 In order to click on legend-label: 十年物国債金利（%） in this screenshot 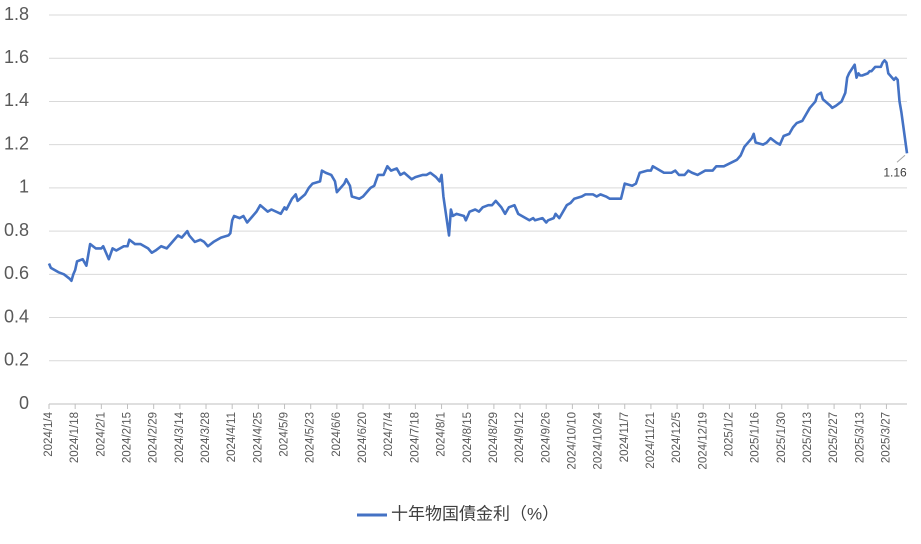, I will do `click(475, 513)`.